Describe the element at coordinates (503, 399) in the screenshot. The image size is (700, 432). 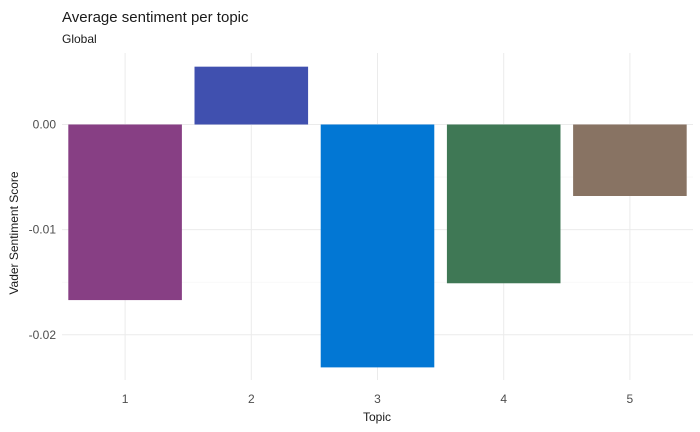
I see `x-tick-label: 4` at that location.